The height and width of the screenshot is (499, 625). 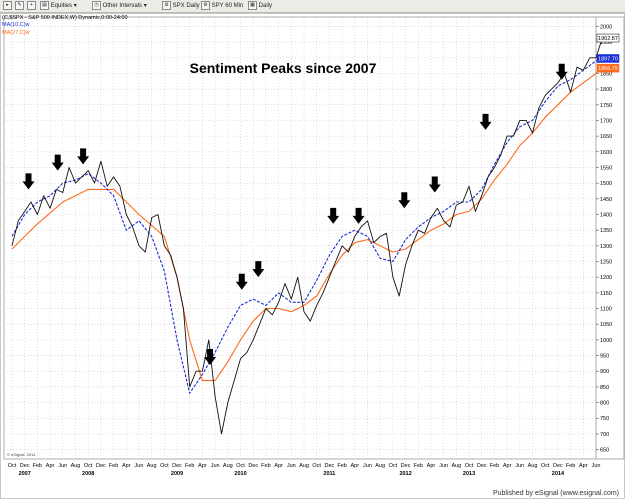 What do you see at coordinates (606, 278) in the screenshot?
I see `y-tick-label: 1200` at bounding box center [606, 278].